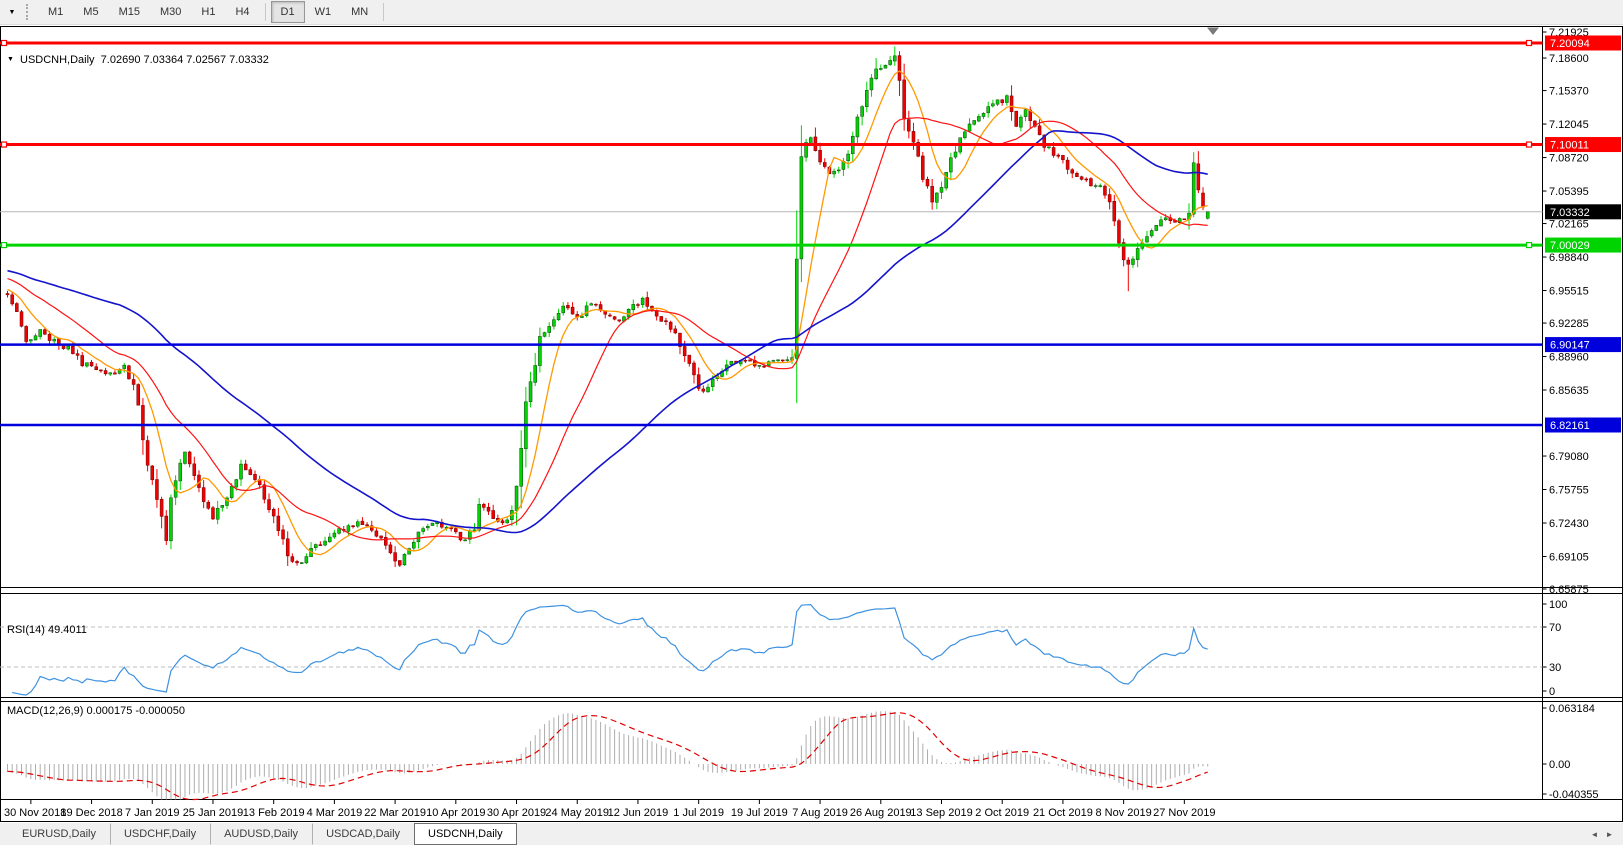 The height and width of the screenshot is (845, 1623). I want to click on chart-tab-USDCHF-Daily: USDCHF,Daily, so click(159, 834).